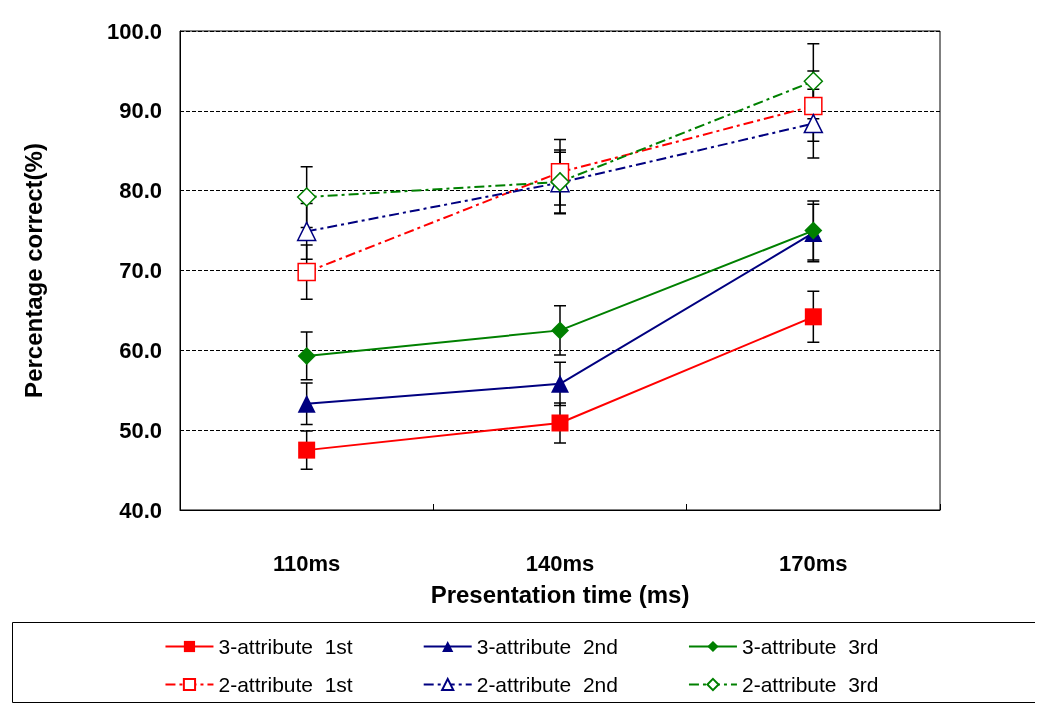 Image resolution: width=1043 pixels, height=713 pixels. I want to click on legend-label: 2-attribute 2nd, so click(547, 684).